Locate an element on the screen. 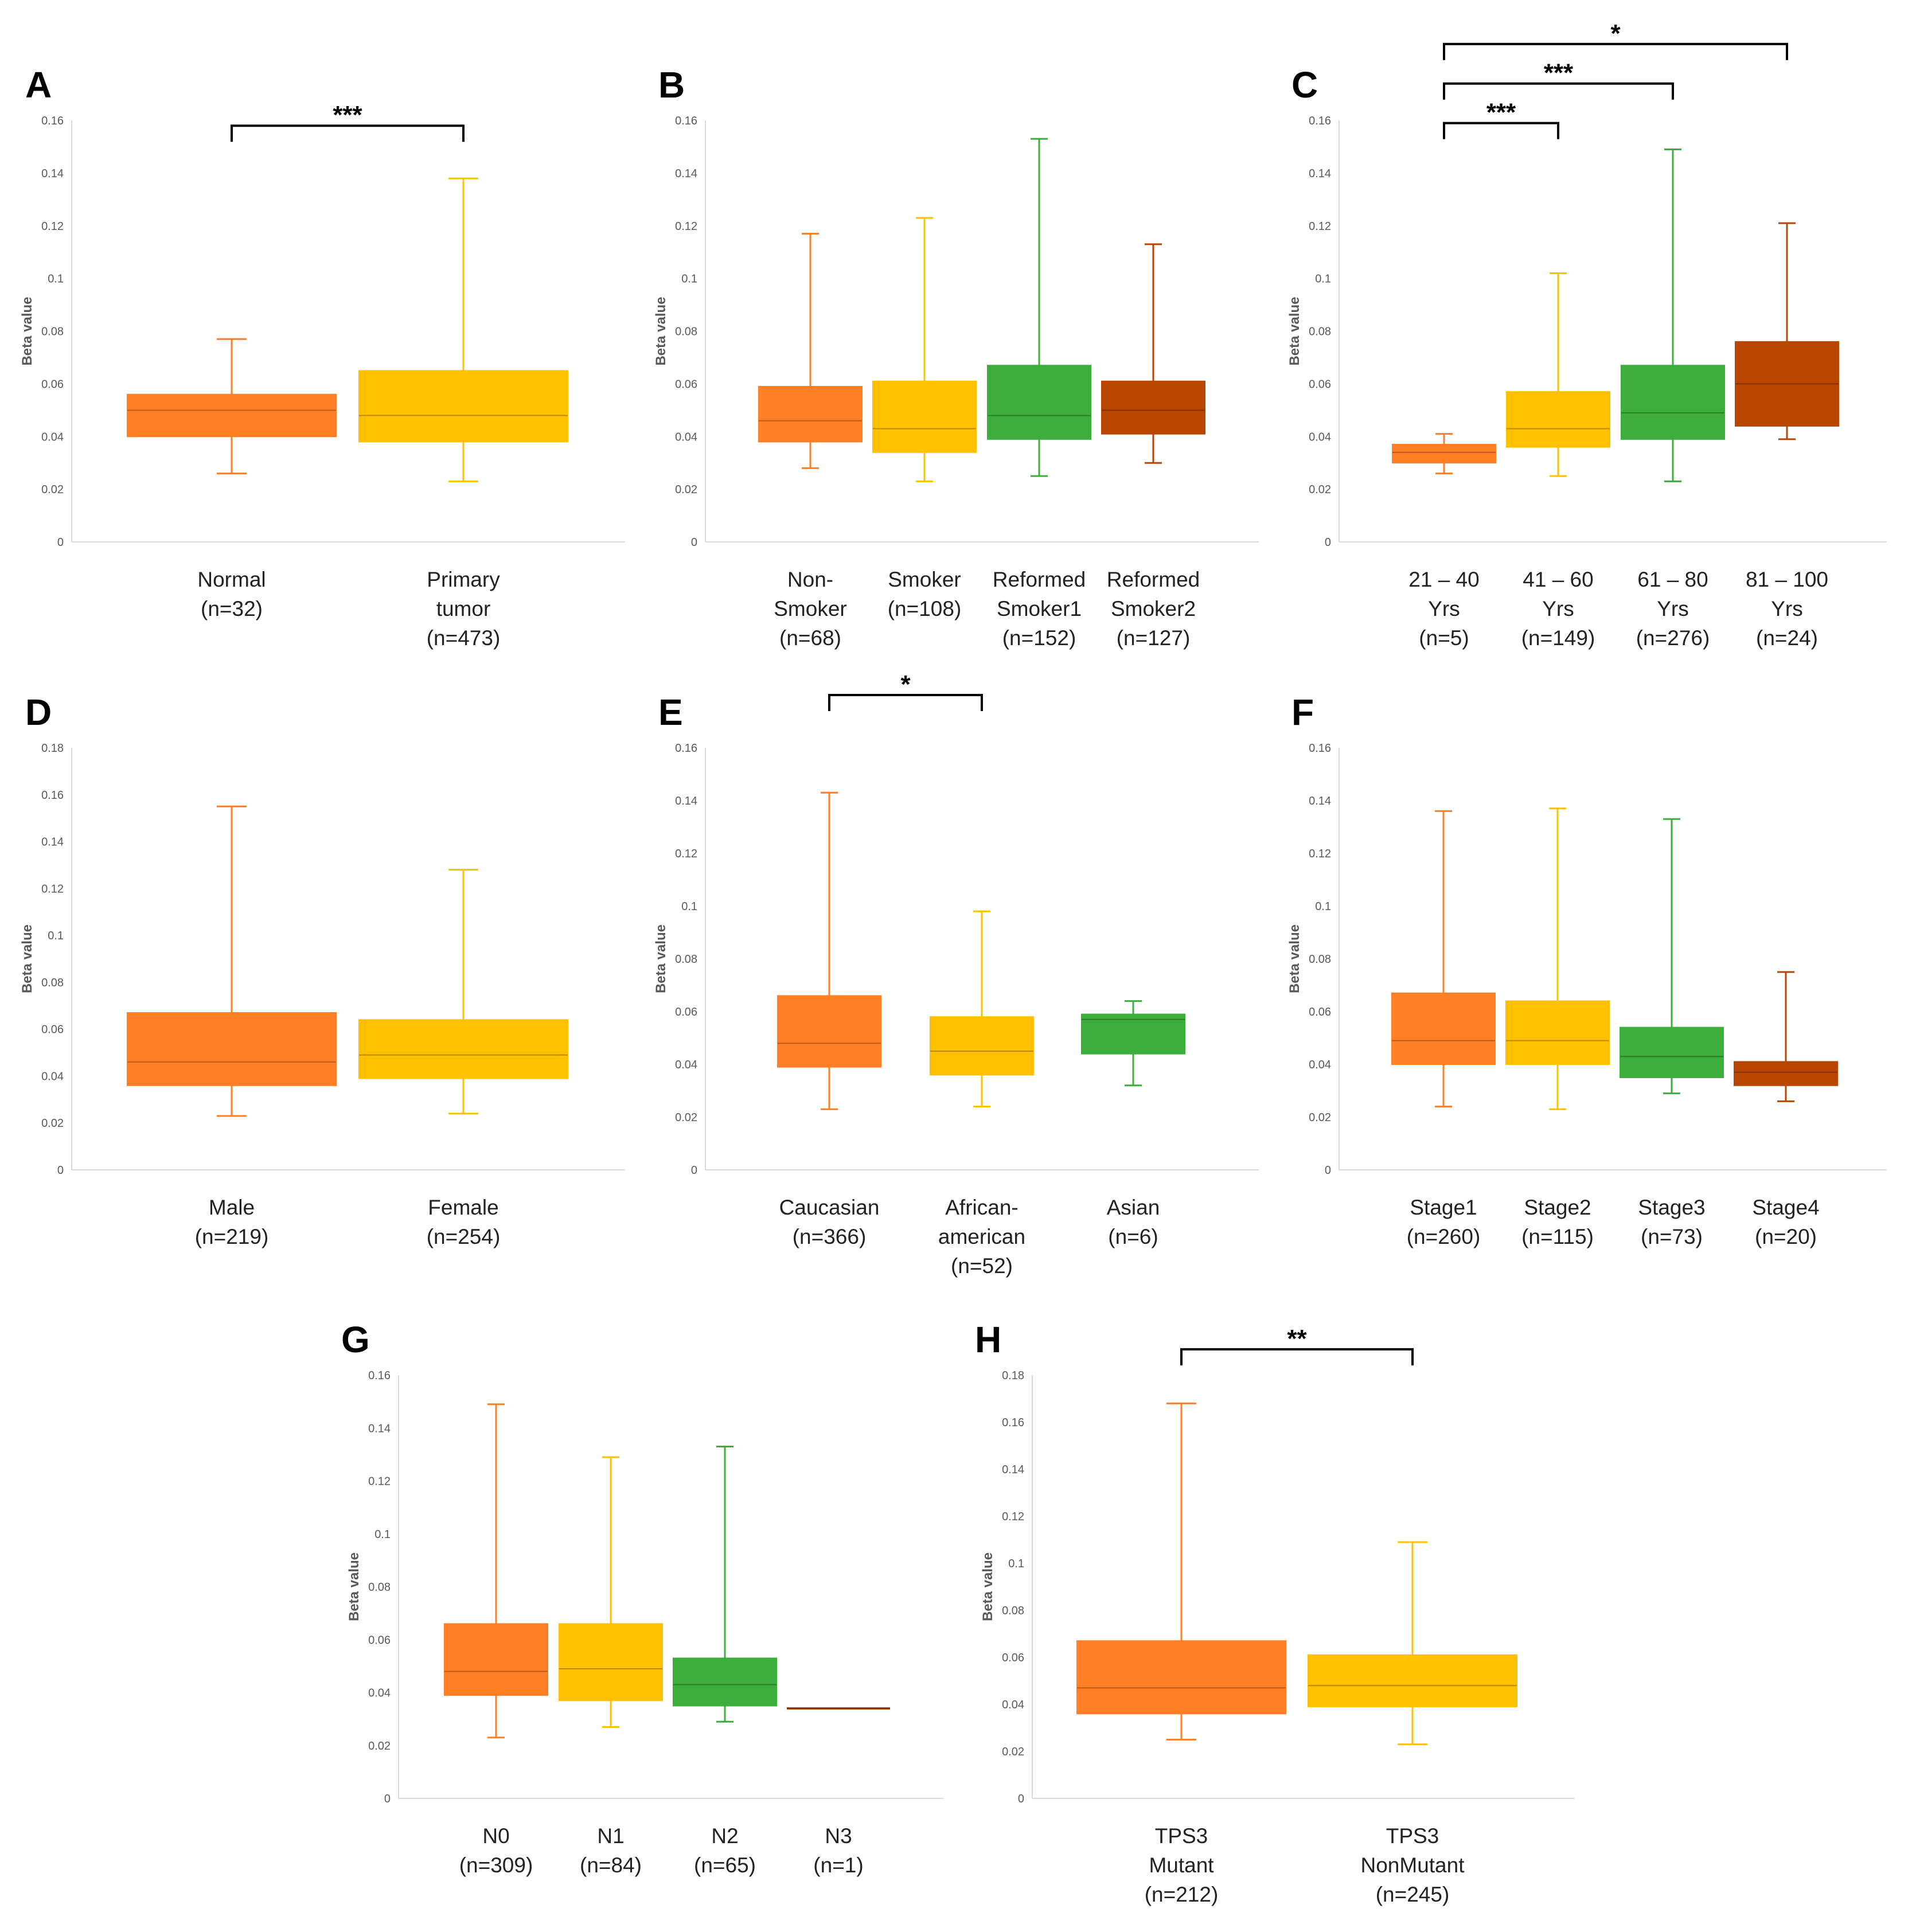 The height and width of the screenshot is (1932, 1912). category-label: 41 – 60 is located at coordinates (1558, 580).